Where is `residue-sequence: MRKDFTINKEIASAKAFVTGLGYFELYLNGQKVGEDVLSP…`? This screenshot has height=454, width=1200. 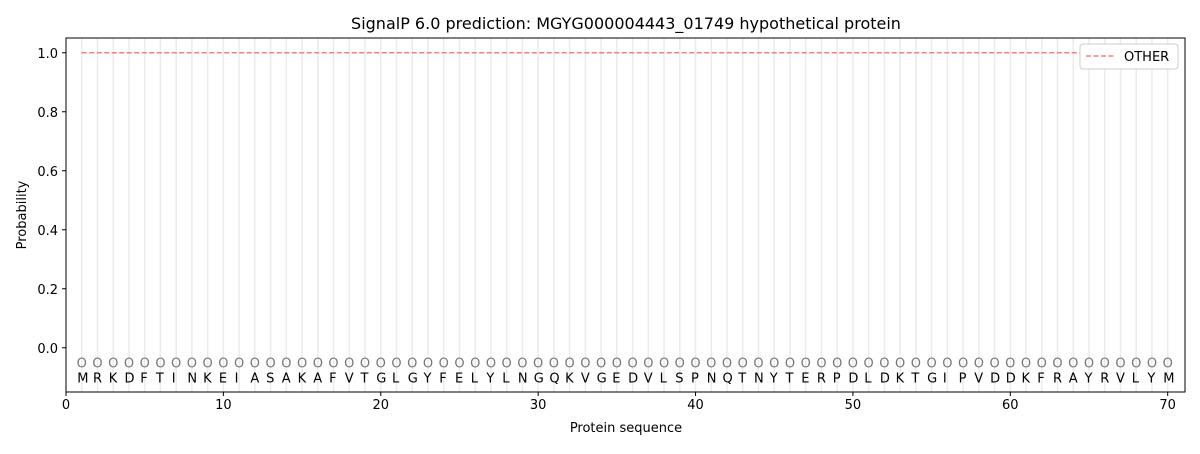
residue-sequence: MRKDFTINKEIASAKAFVTGLGYFELYLNGQKVGEDVLSP… is located at coordinates (625, 378).